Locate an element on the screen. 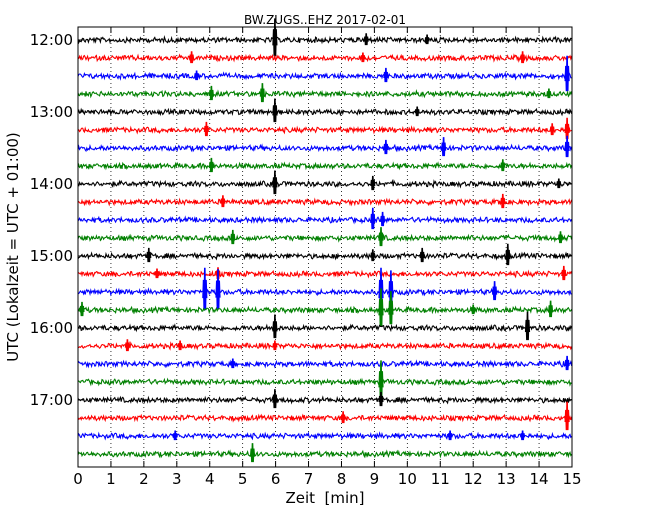 Image resolution: width=650 pixels, height=520 pixels. x-tick-label: 15 is located at coordinates (571, 479).